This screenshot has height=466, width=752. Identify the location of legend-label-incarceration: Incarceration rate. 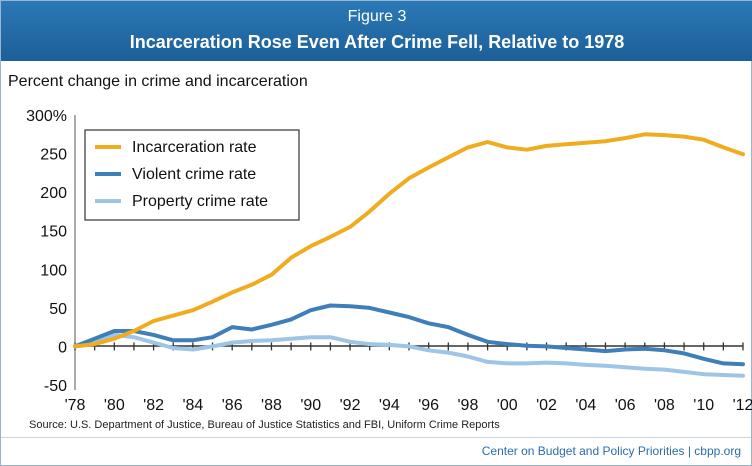
(194, 147).